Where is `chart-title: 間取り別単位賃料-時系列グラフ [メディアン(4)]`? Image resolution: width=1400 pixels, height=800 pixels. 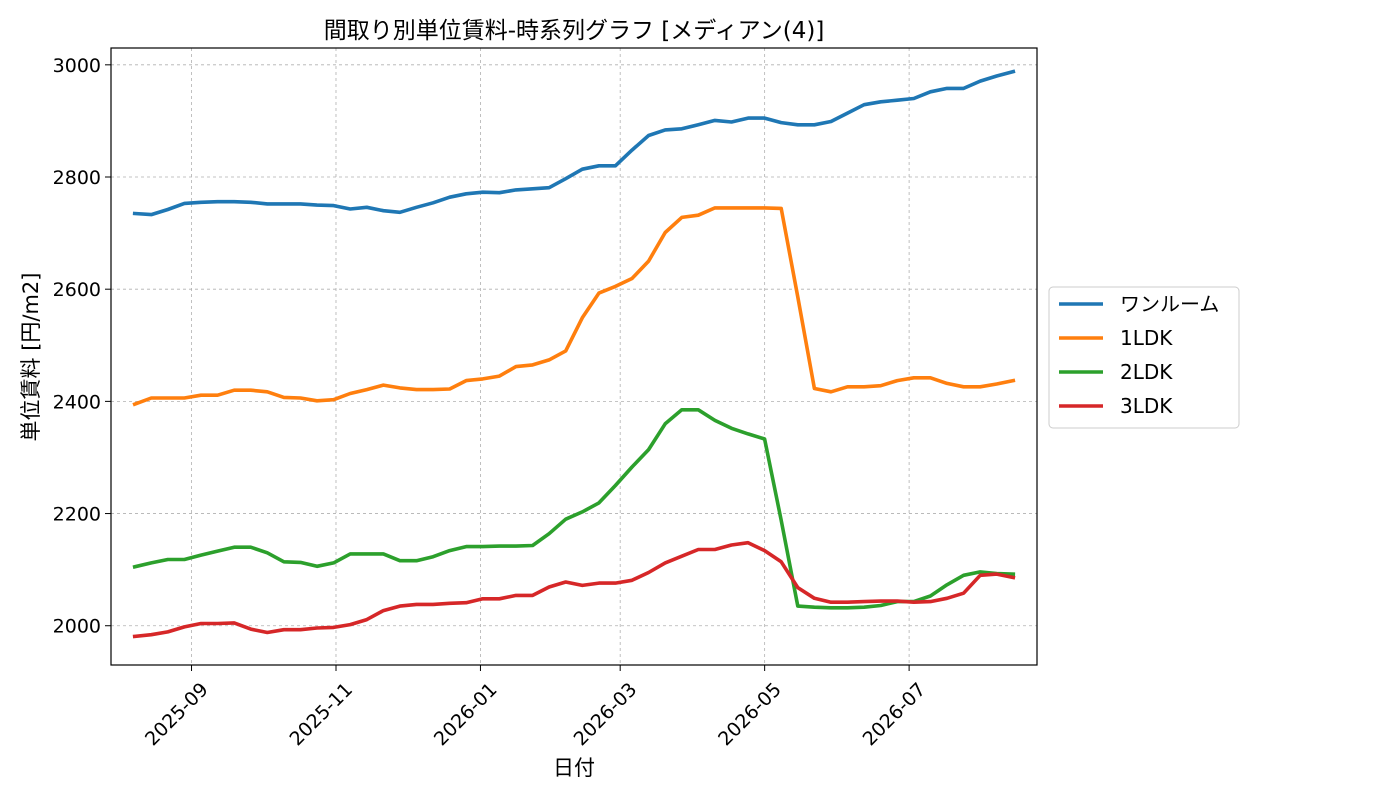 chart-title: 間取り別単位賃料-時系列グラフ [メディアン(4)] is located at coordinates (574, 31).